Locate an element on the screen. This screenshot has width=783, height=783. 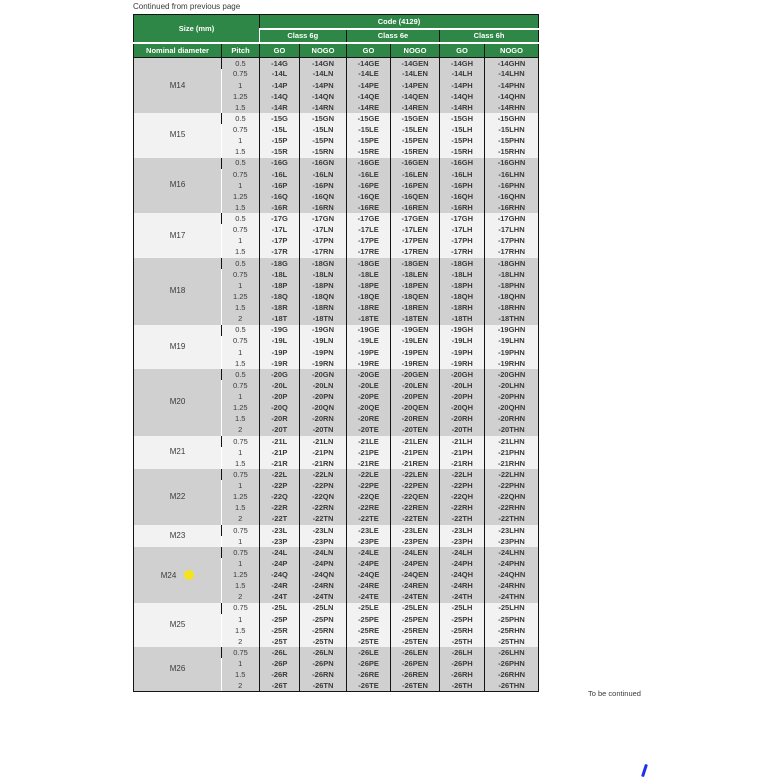
table-row: 1.25 -22Q -22QN -22QE -22QEN -22QH -22QHN is located at coordinates (336, 497).